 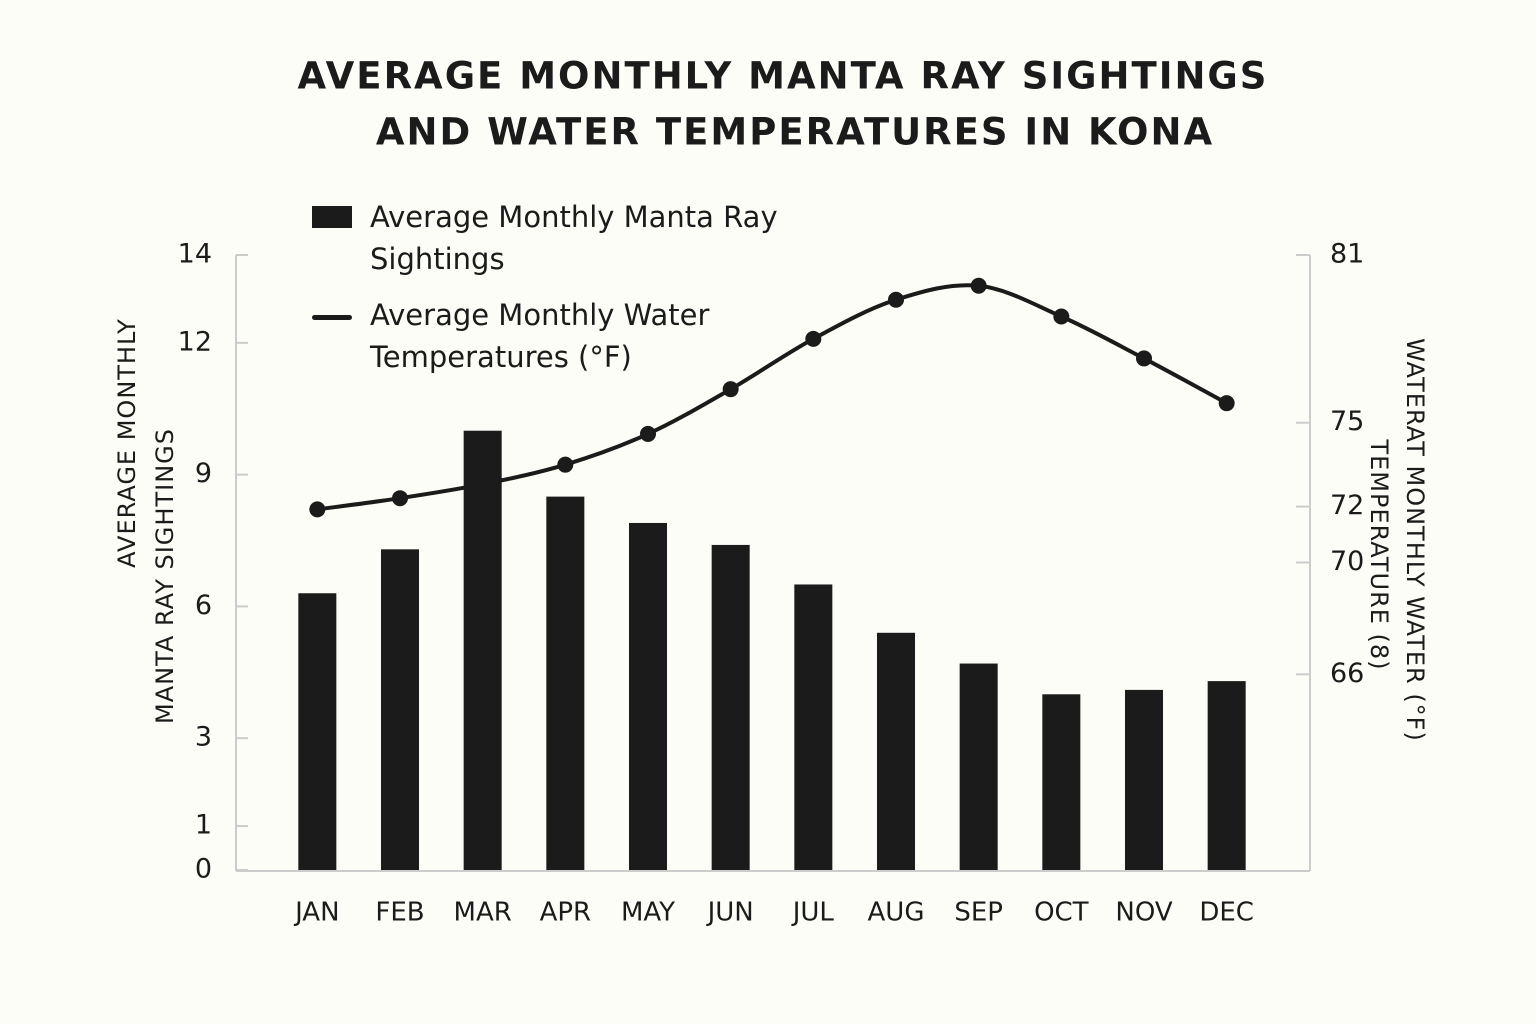 I want to click on x-tick-label: AUG, so click(x=896, y=913).